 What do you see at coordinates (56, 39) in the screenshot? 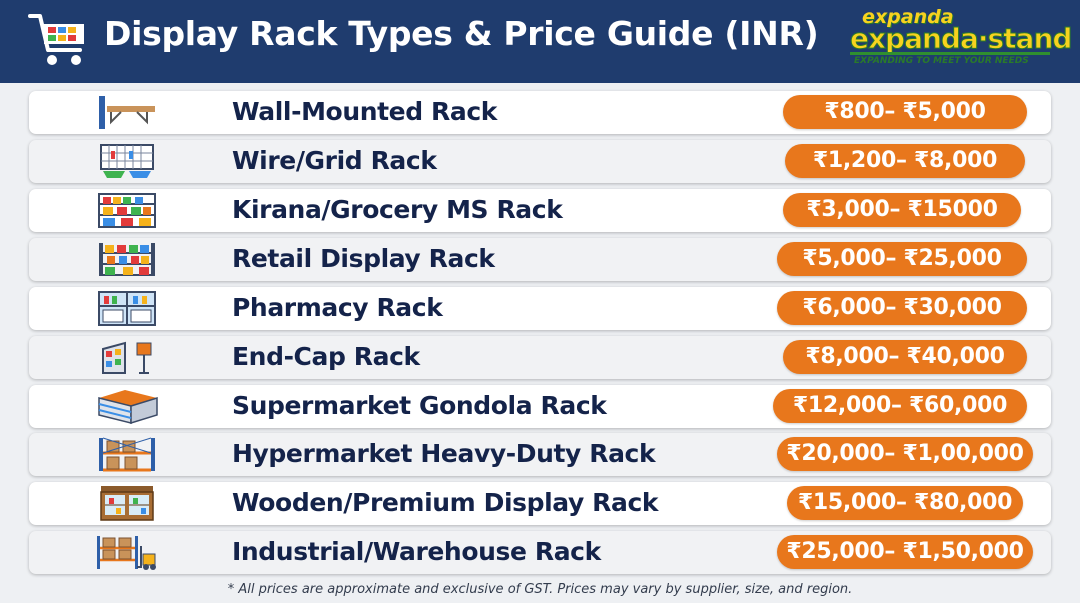
I see `shopping-cart-icon` at bounding box center [56, 39].